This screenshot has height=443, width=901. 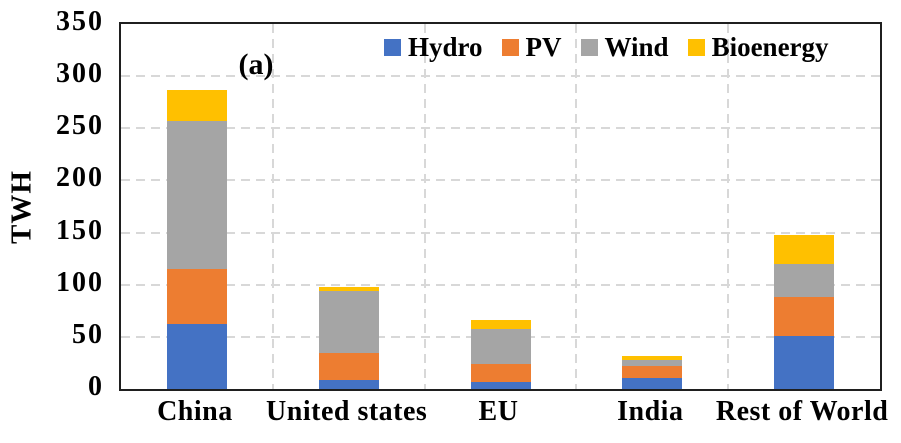 I want to click on x-label-india: India, so click(x=650, y=411).